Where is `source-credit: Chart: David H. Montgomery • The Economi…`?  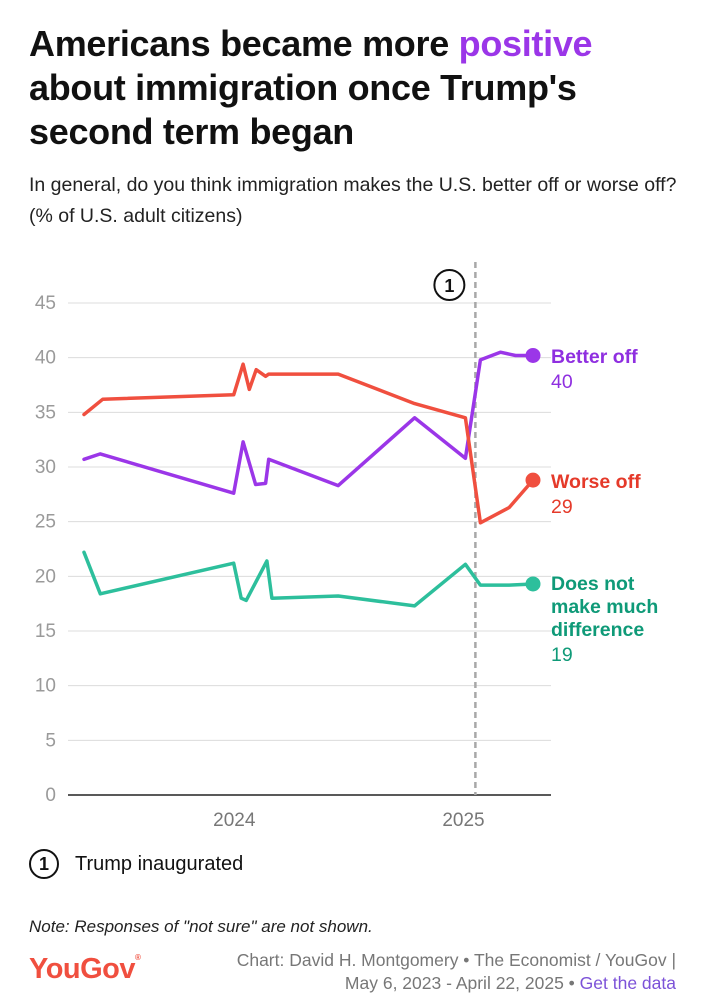 source-credit: Chart: David H. Montgomery • The Economi… is located at coordinates (456, 972).